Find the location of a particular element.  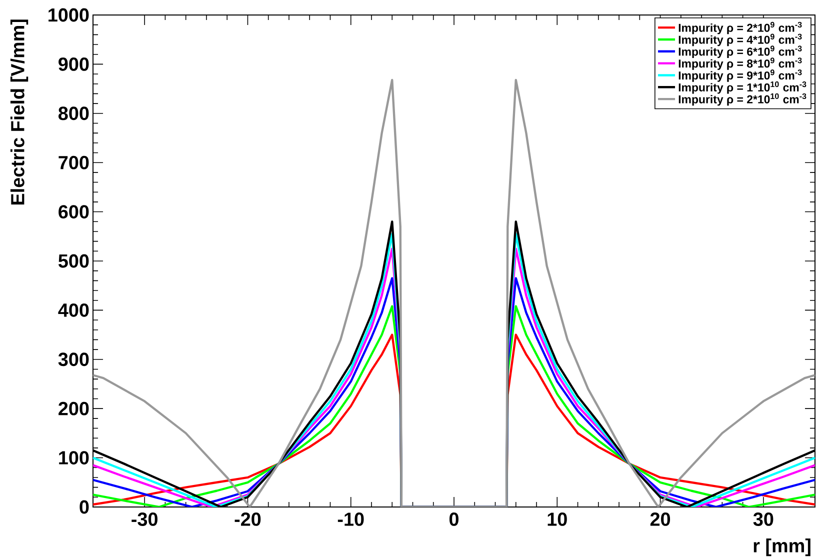

x-tick-label: 20 is located at coordinates (660, 519).